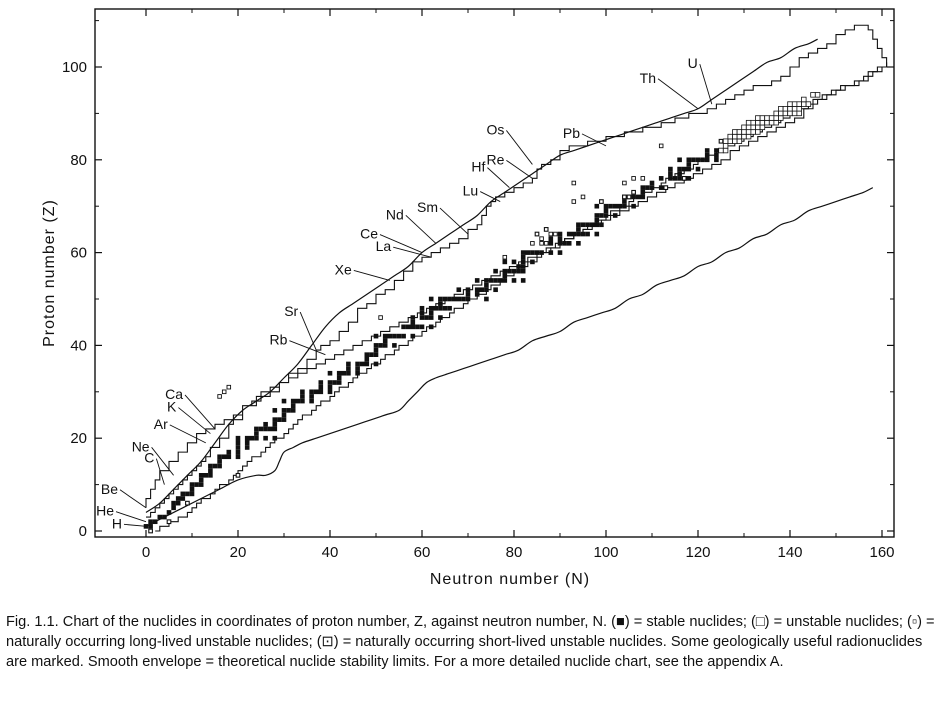  Describe the element at coordinates (78, 160) in the screenshot. I see `y-tick-label: 80` at that location.